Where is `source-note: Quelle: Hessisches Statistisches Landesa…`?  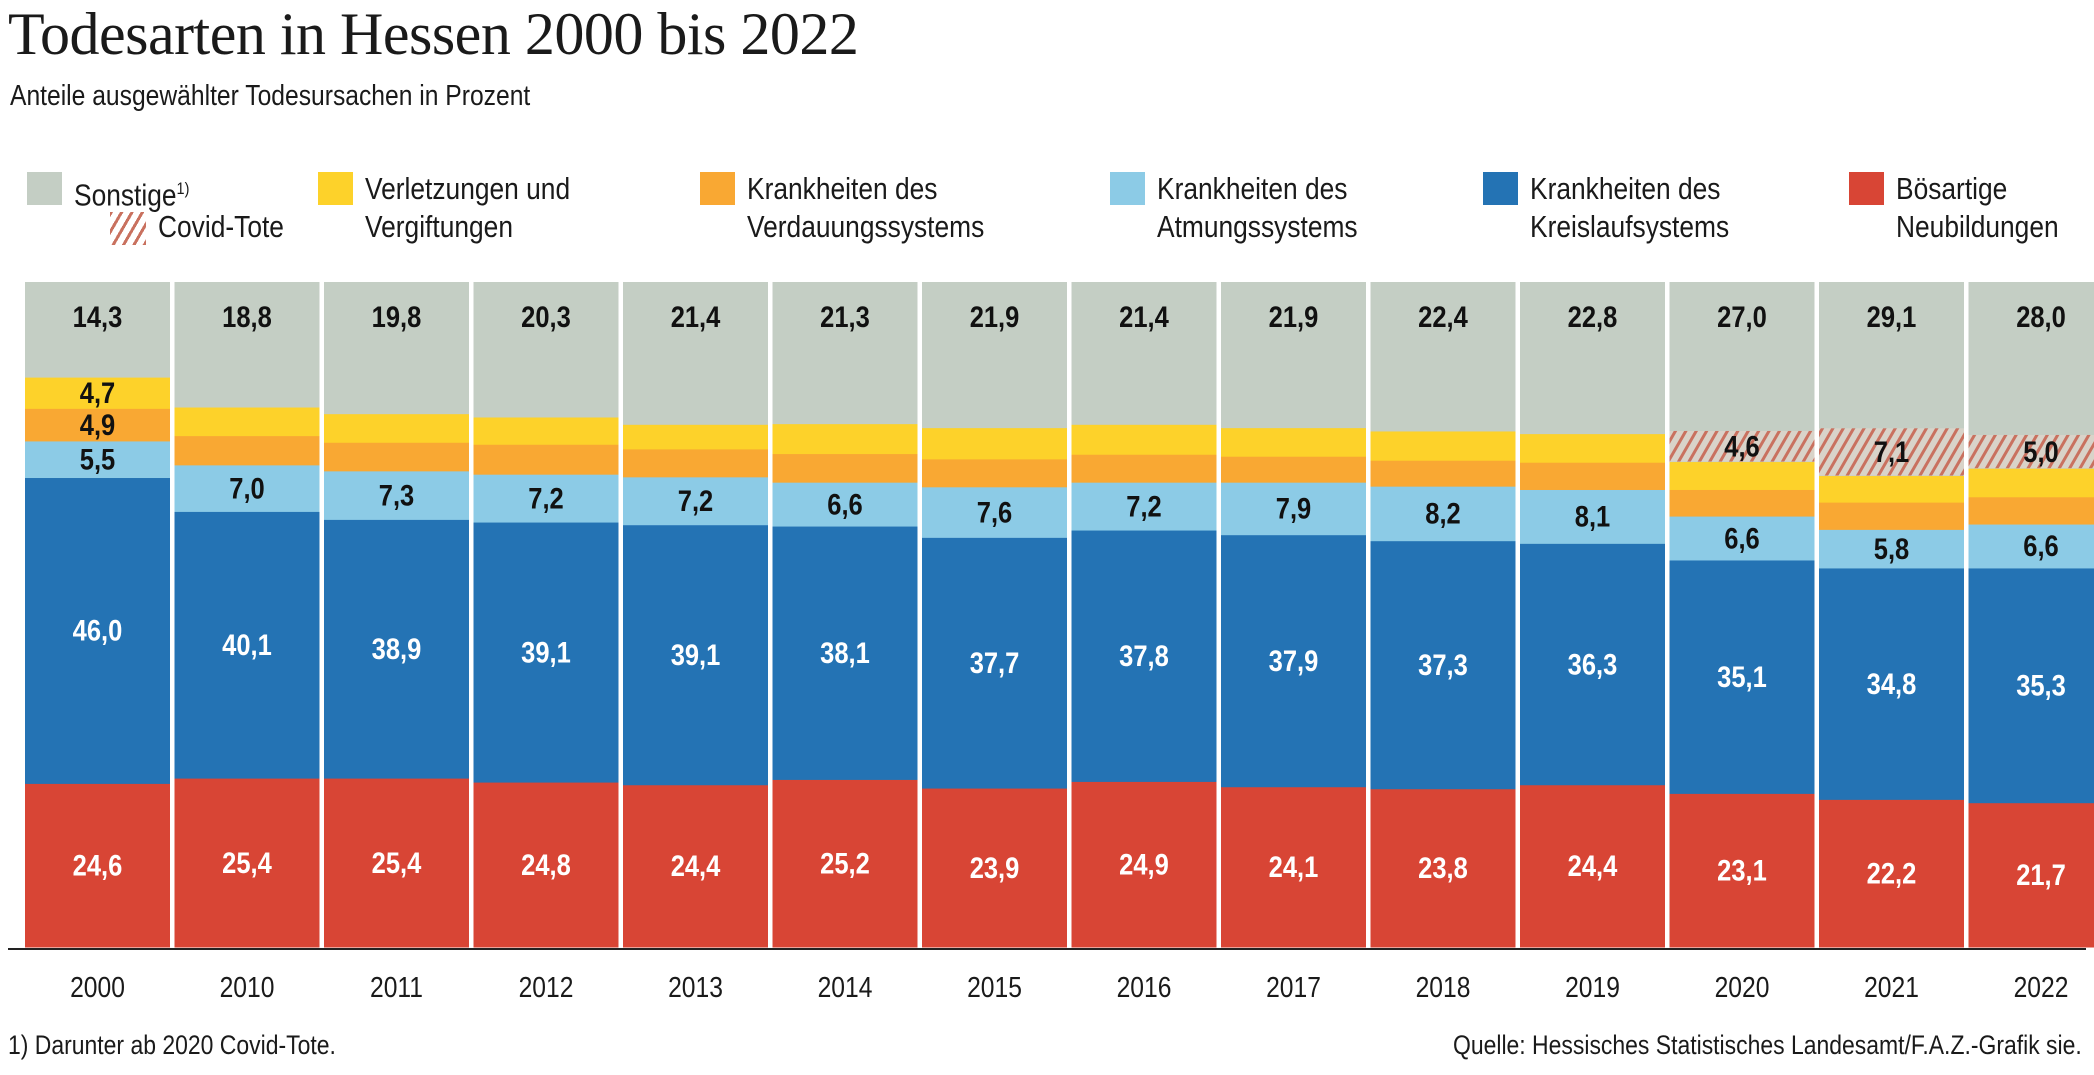 source-note: Quelle: Hessisches Statistisches Landesa… is located at coordinates (1767, 1045).